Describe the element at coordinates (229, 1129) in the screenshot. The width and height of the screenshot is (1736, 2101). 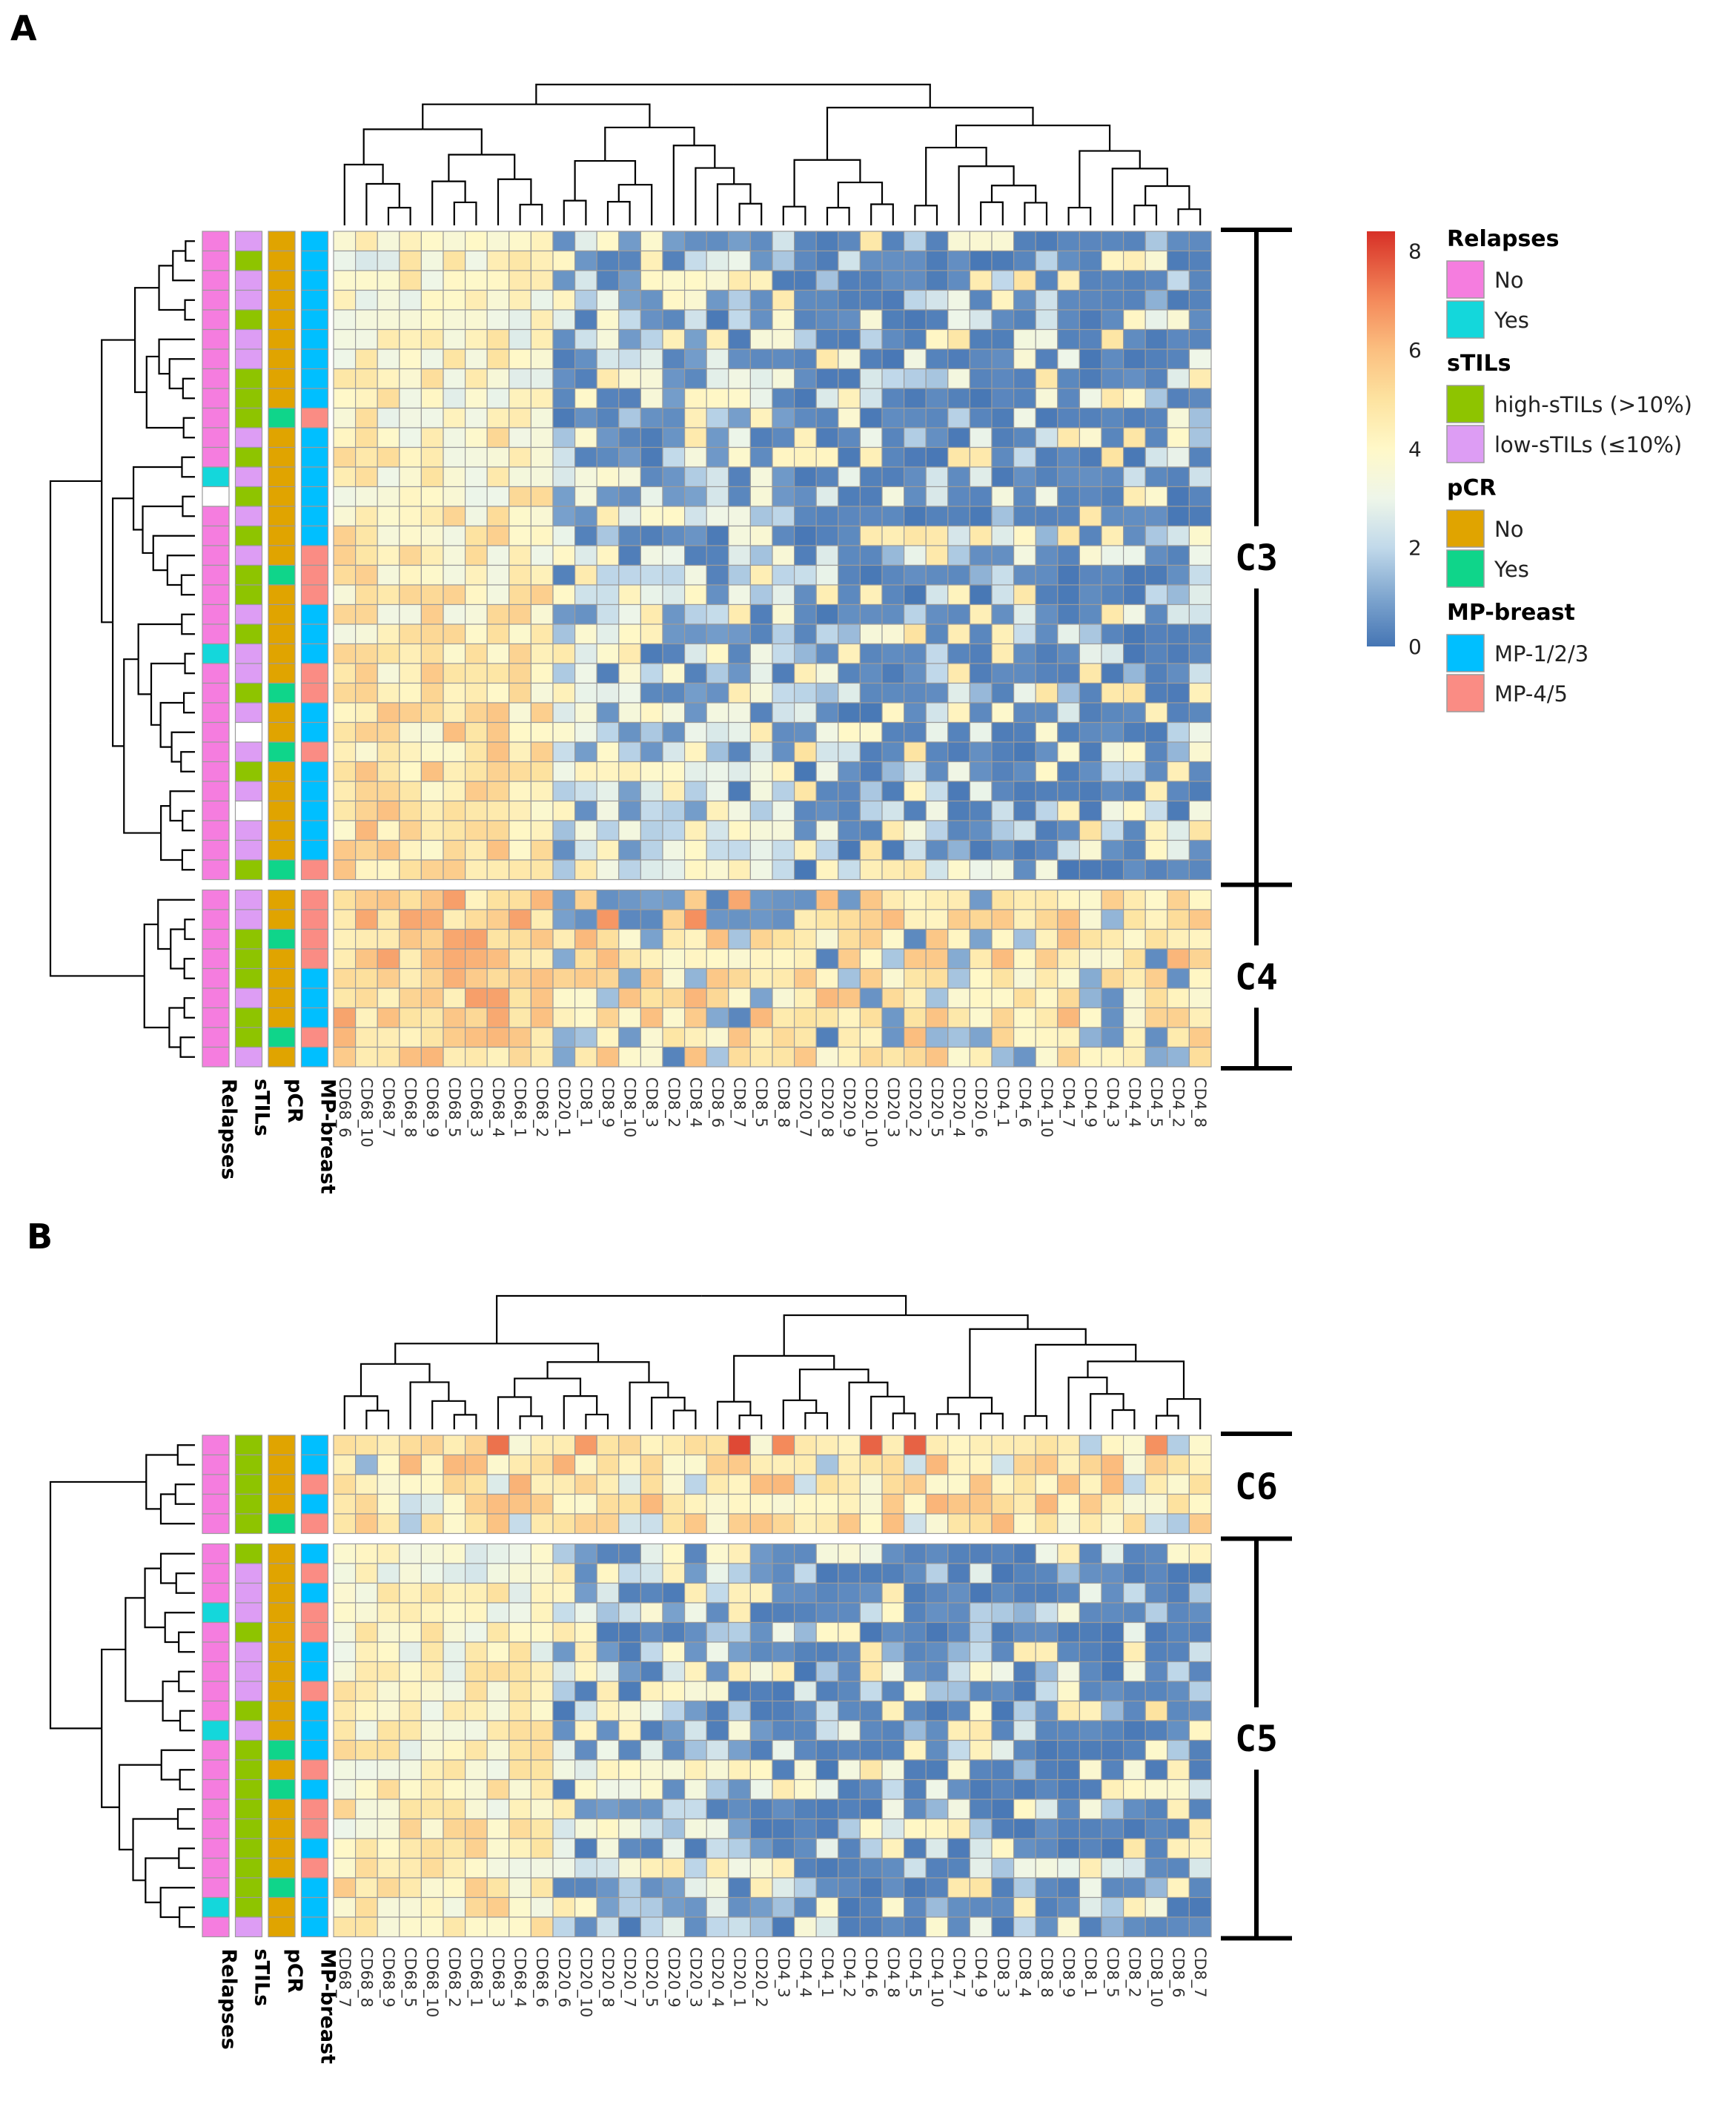
I see `annotation-label: Relapses` at that location.